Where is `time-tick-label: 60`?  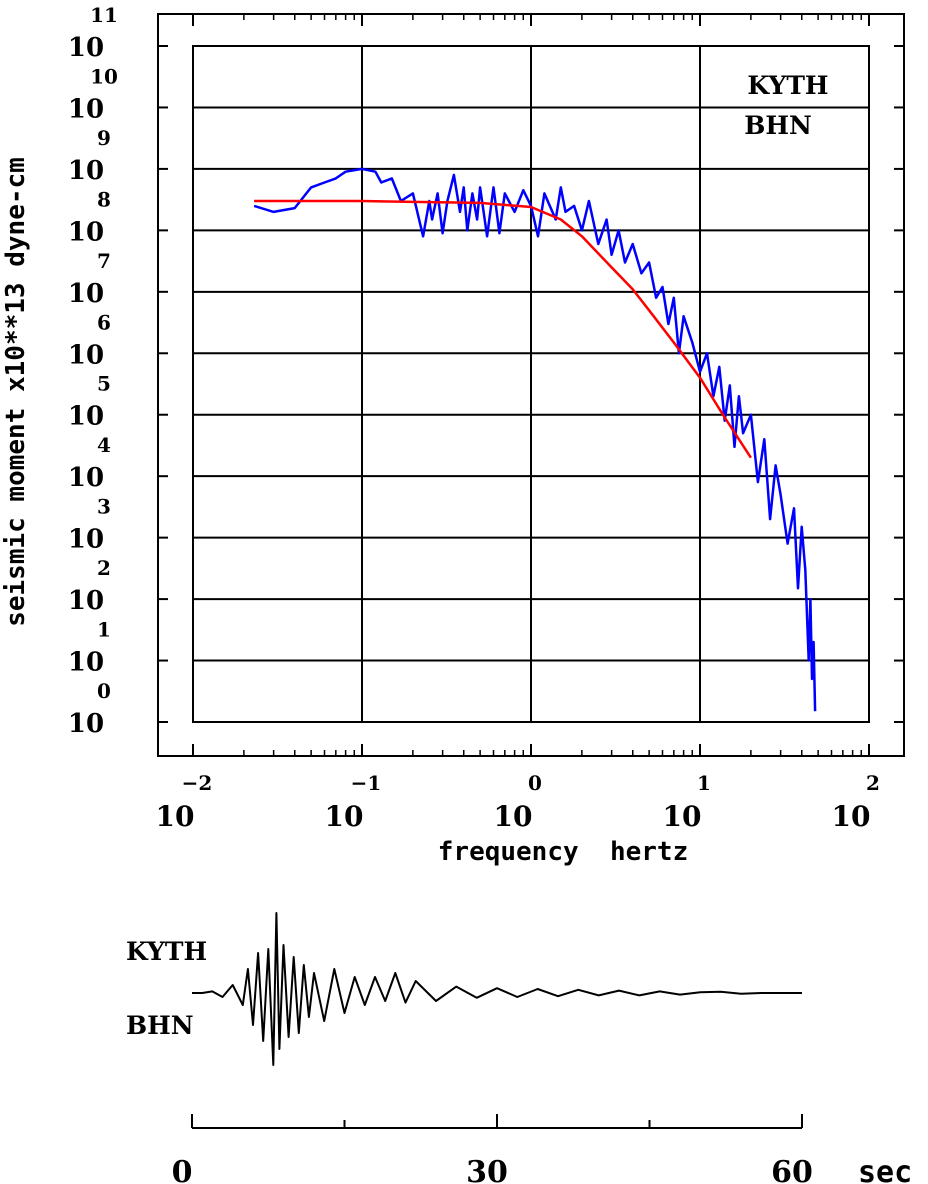 time-tick-label: 60 is located at coordinates (792, 1169).